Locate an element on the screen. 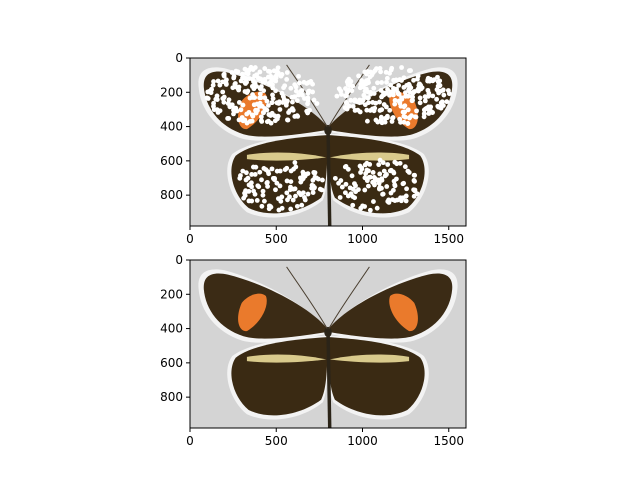  top-ytick-label: 0 is located at coordinates (179, 58).